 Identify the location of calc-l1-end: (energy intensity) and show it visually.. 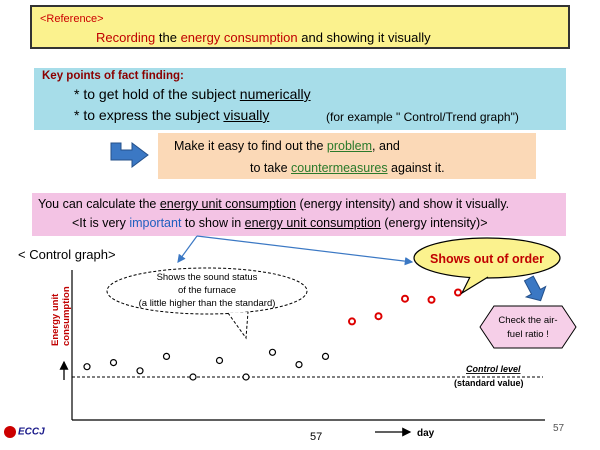
(403, 204).